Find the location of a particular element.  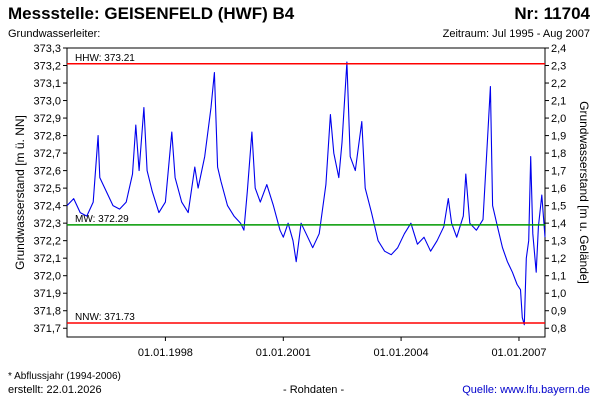

y-tick-label: 372,5 is located at coordinates (47, 189).